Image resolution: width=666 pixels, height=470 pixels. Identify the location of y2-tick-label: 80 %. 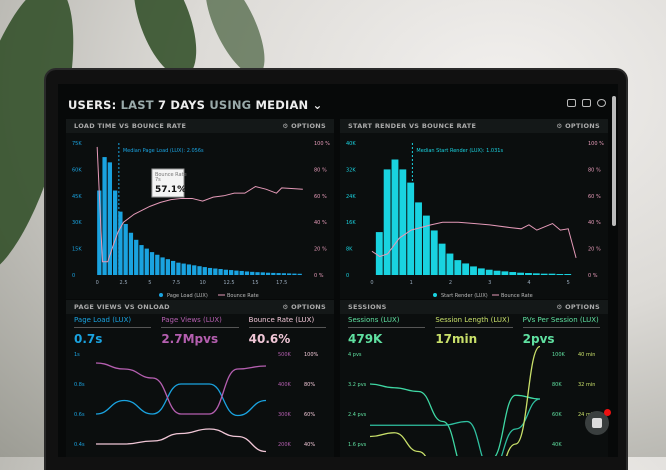
(594, 170).